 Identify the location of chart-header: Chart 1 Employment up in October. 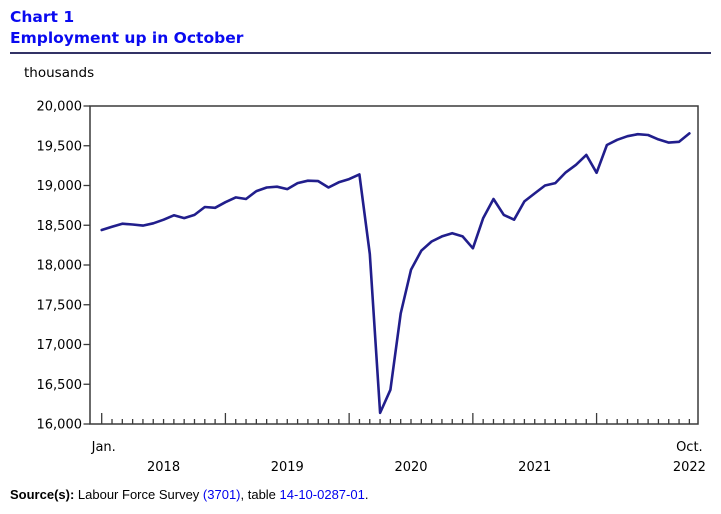
(126, 28).